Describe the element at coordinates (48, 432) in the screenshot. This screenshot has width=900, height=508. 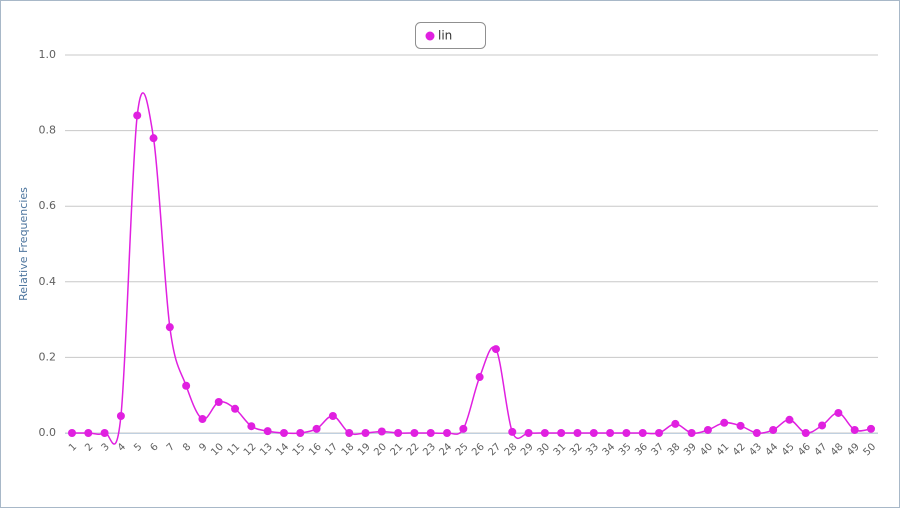
I see `y-tick-label: 0.0` at that location.